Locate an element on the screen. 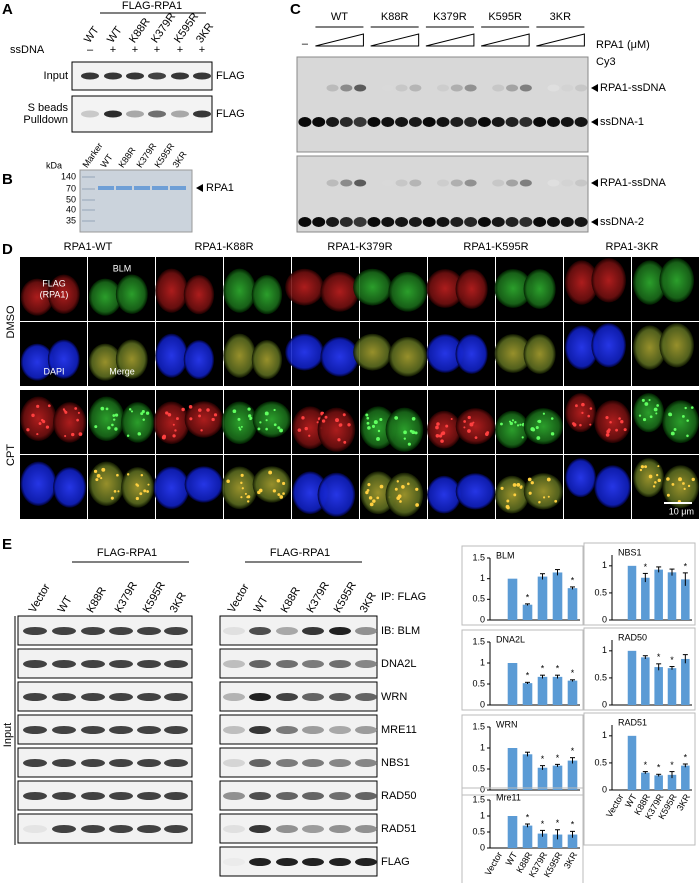 The width and height of the screenshot is (700, 883). group-label: 3KR is located at coordinates (560, 17).